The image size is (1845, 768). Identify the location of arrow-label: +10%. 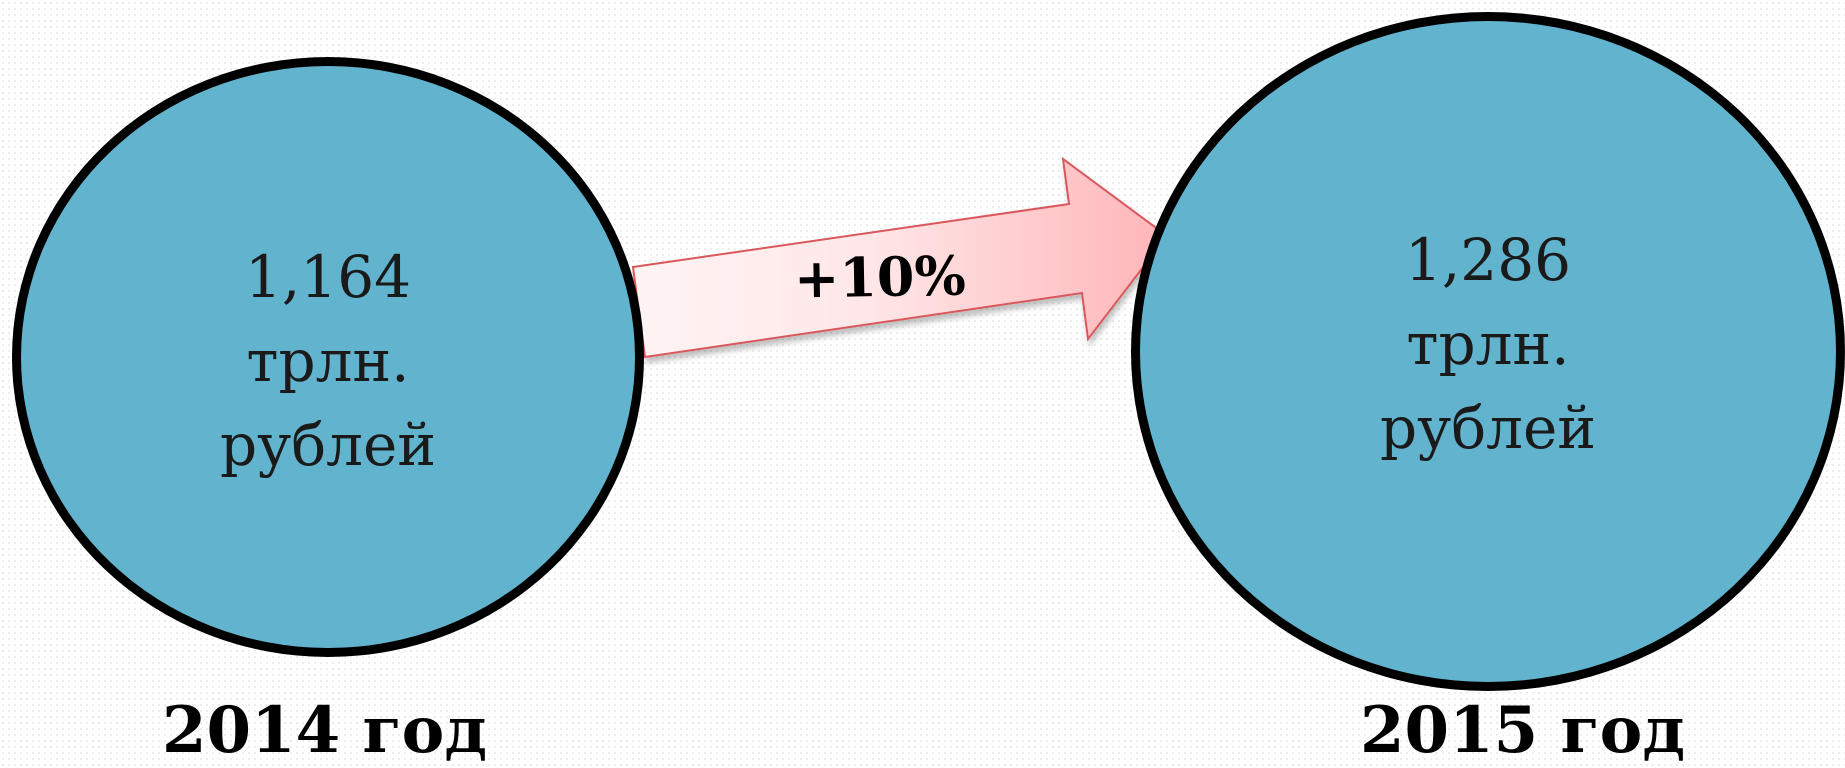
(880, 277).